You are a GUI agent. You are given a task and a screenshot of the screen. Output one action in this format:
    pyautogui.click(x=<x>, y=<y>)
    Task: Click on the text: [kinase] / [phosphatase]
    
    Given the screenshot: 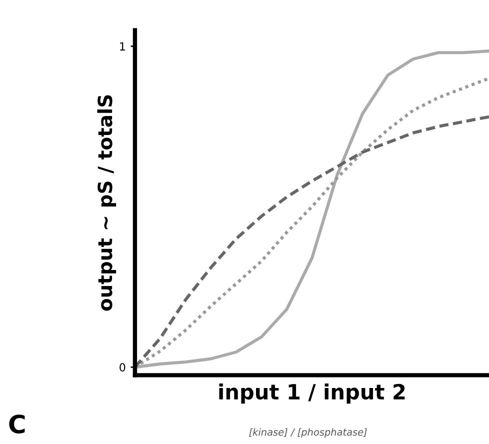 What is the action you would take?
    pyautogui.click(x=308, y=433)
    